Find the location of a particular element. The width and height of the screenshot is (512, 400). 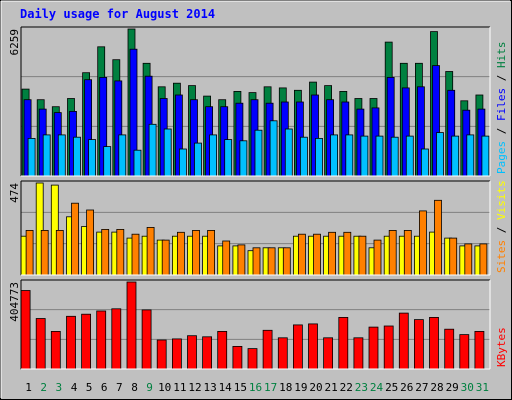

x-tick-label-day-22: 22 is located at coordinates (346, 387).